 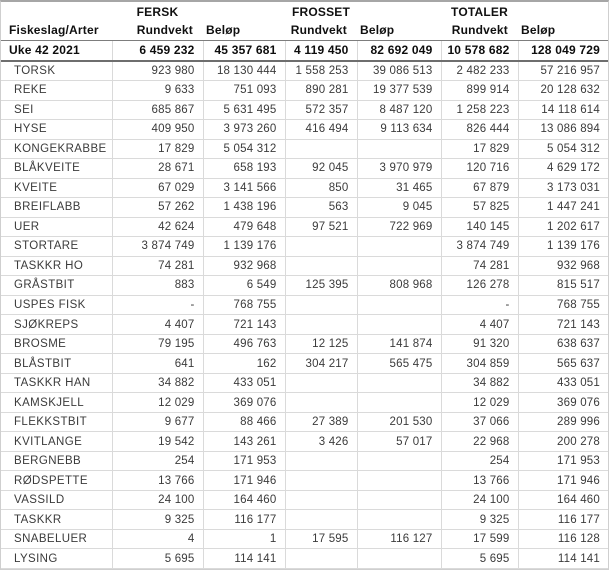 What do you see at coordinates (157, 227) in the screenshot?
I see `value-cell: 42 624` at bounding box center [157, 227].